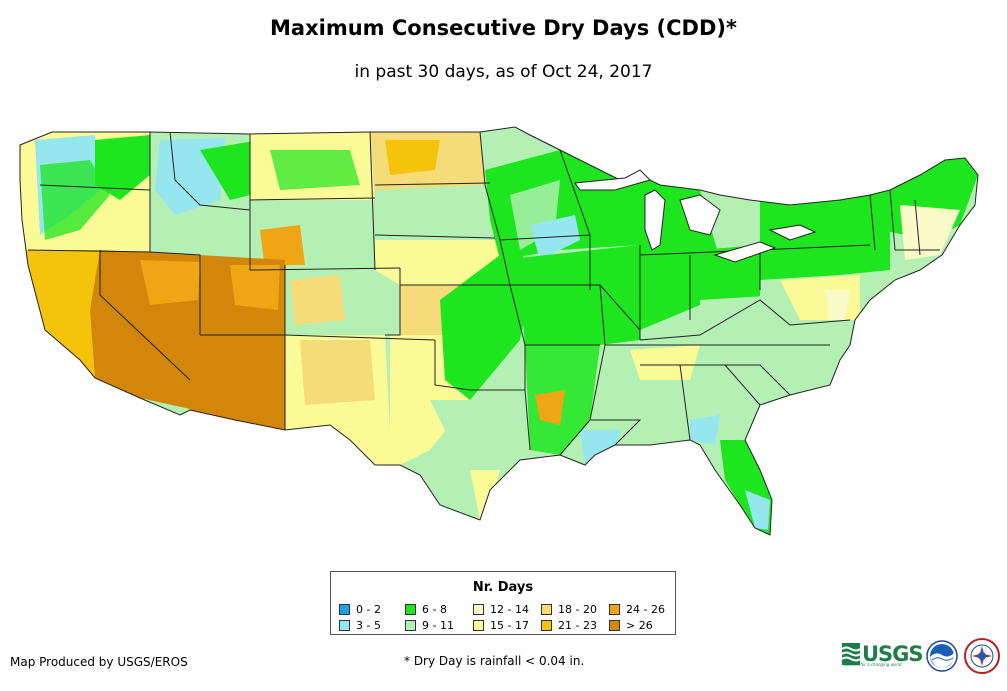 The width and height of the screenshot is (1007, 691). I want to click on legend-item: 12 - 14, so click(507, 609).